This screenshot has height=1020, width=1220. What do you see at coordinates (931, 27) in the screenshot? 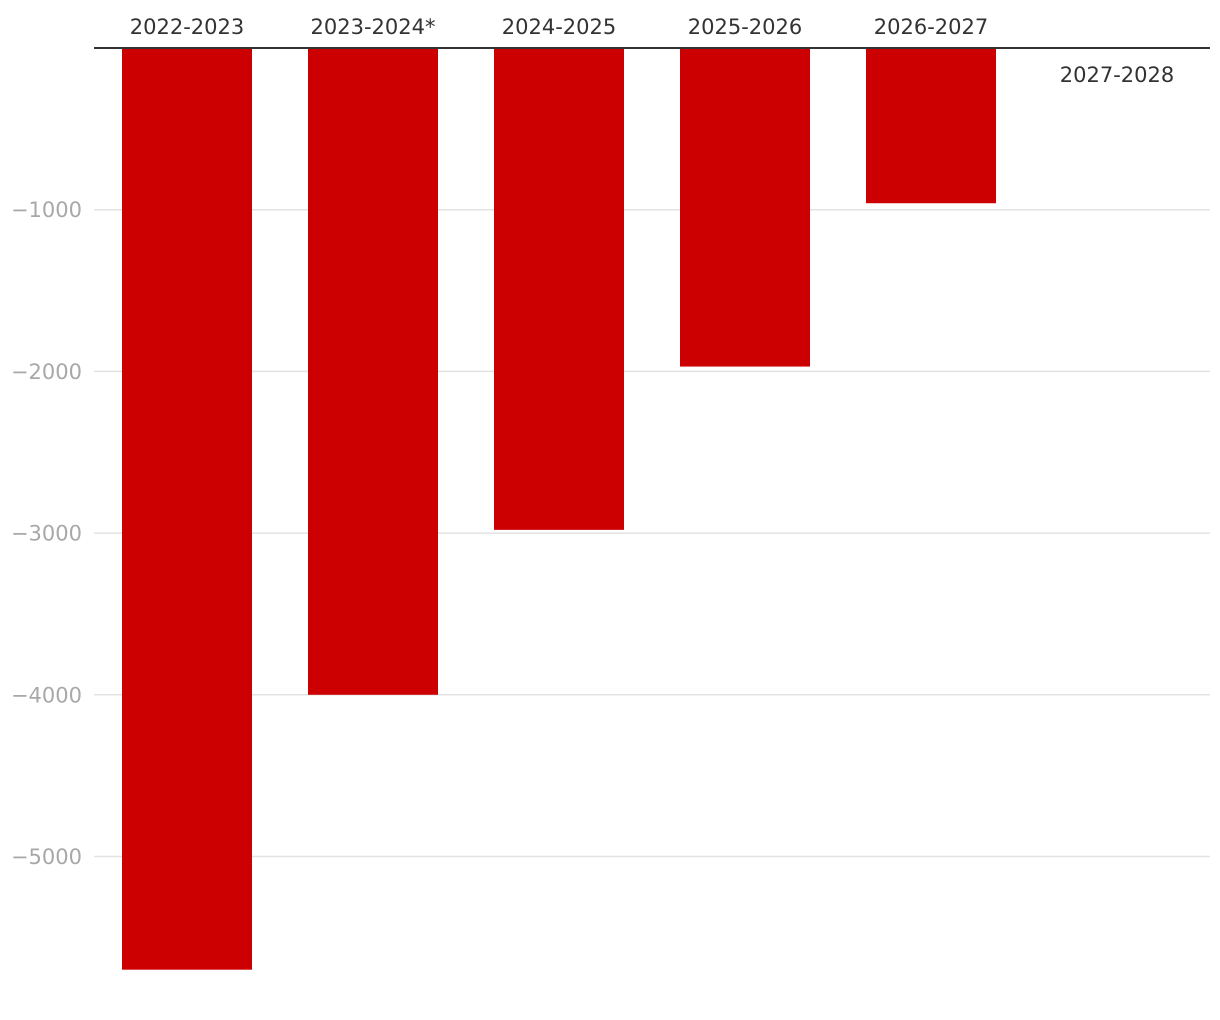
I see `category-label: 2026-2027` at bounding box center [931, 27].